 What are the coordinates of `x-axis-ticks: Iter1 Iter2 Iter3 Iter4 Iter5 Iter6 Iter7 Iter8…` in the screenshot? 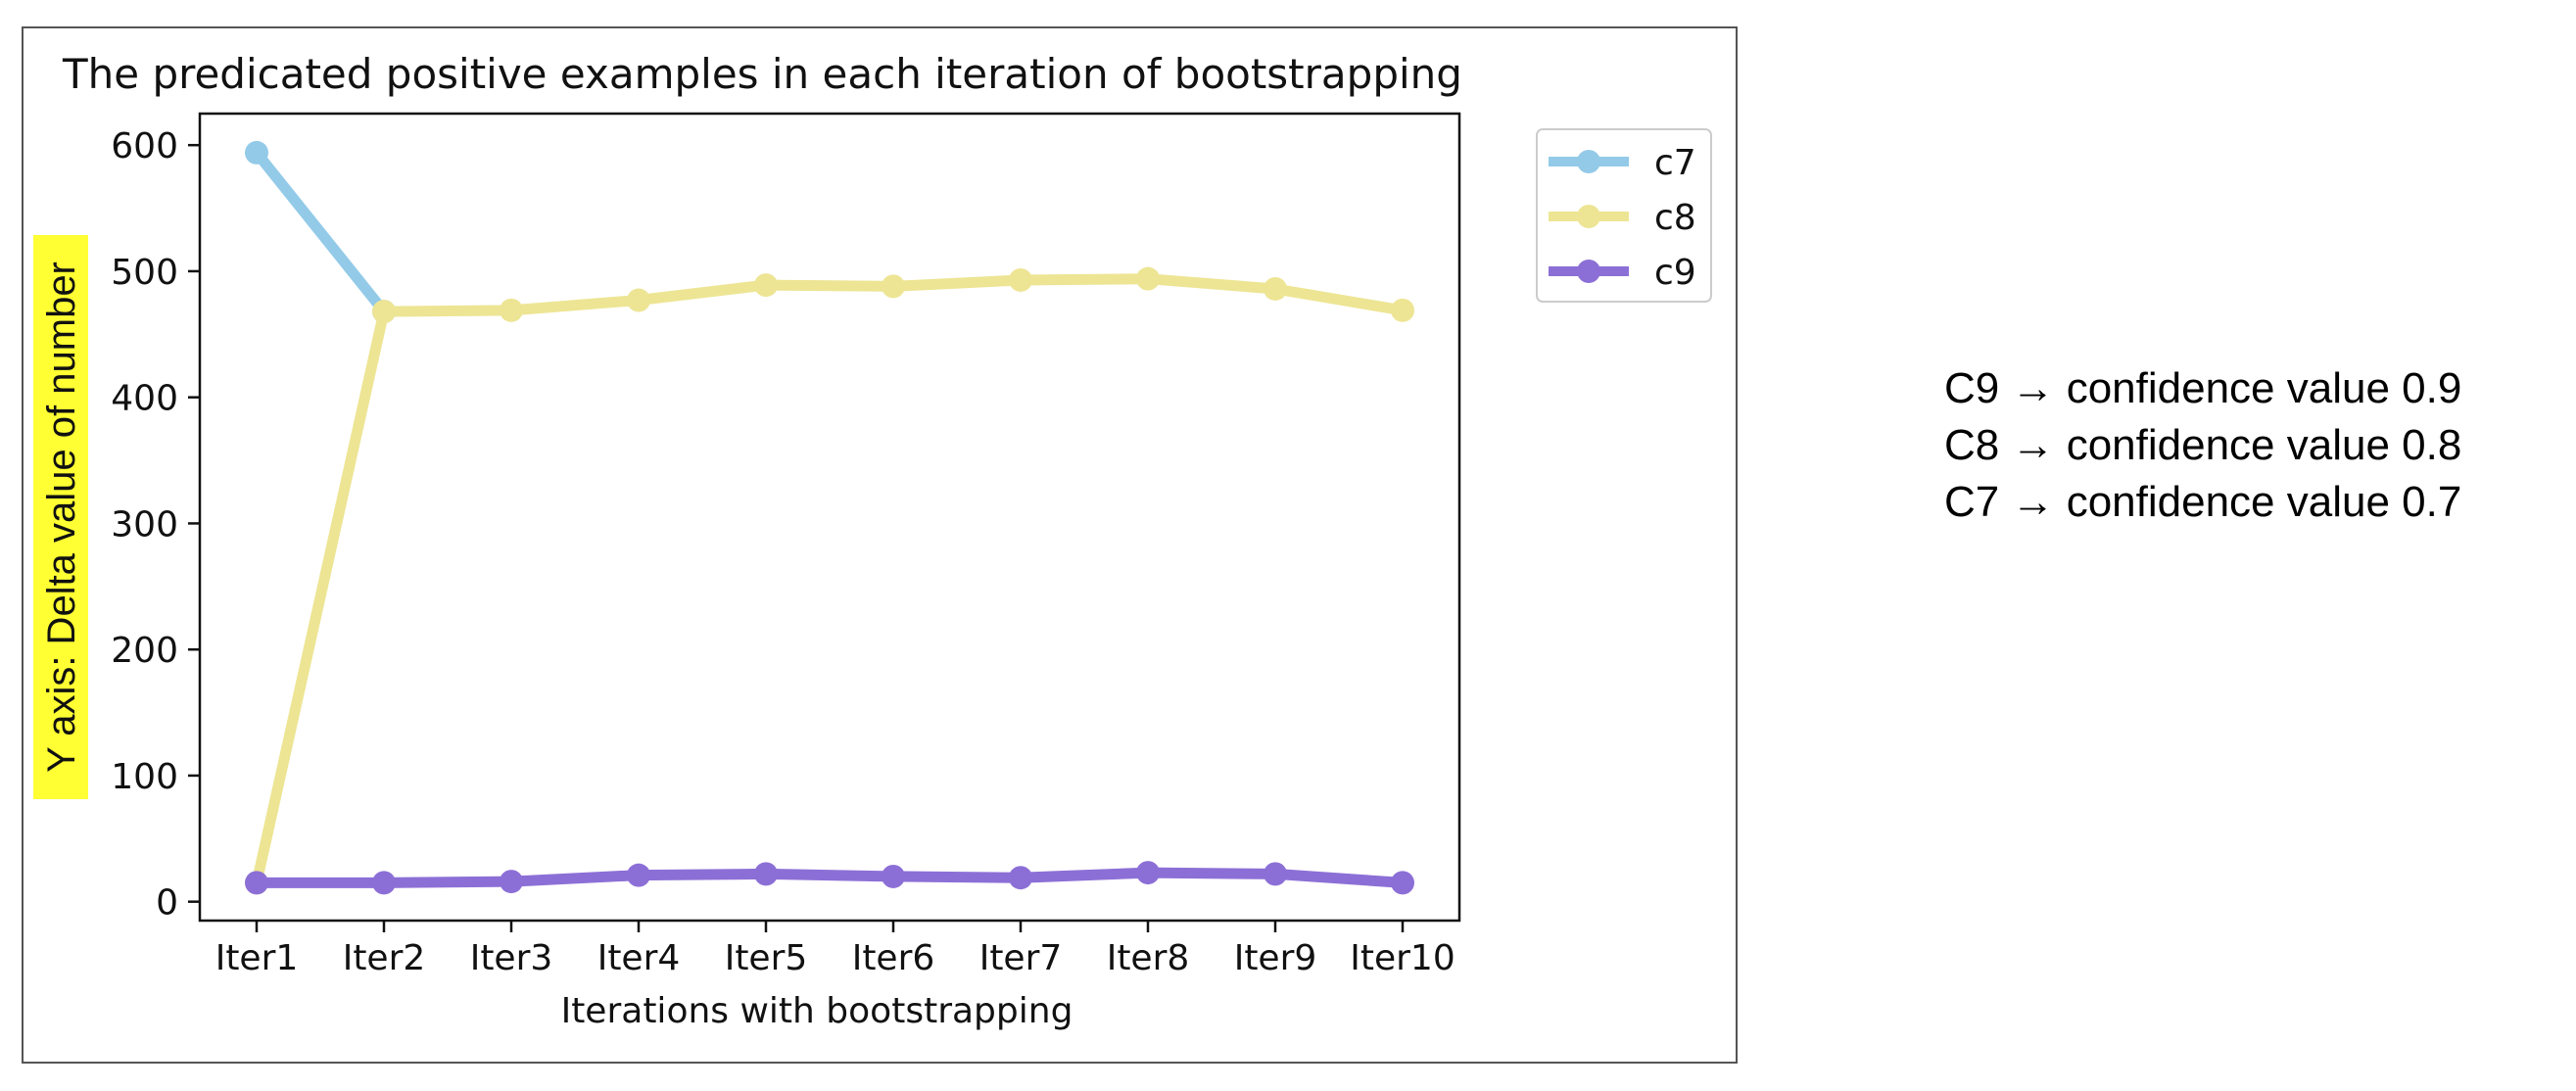 It's located at (835, 949).